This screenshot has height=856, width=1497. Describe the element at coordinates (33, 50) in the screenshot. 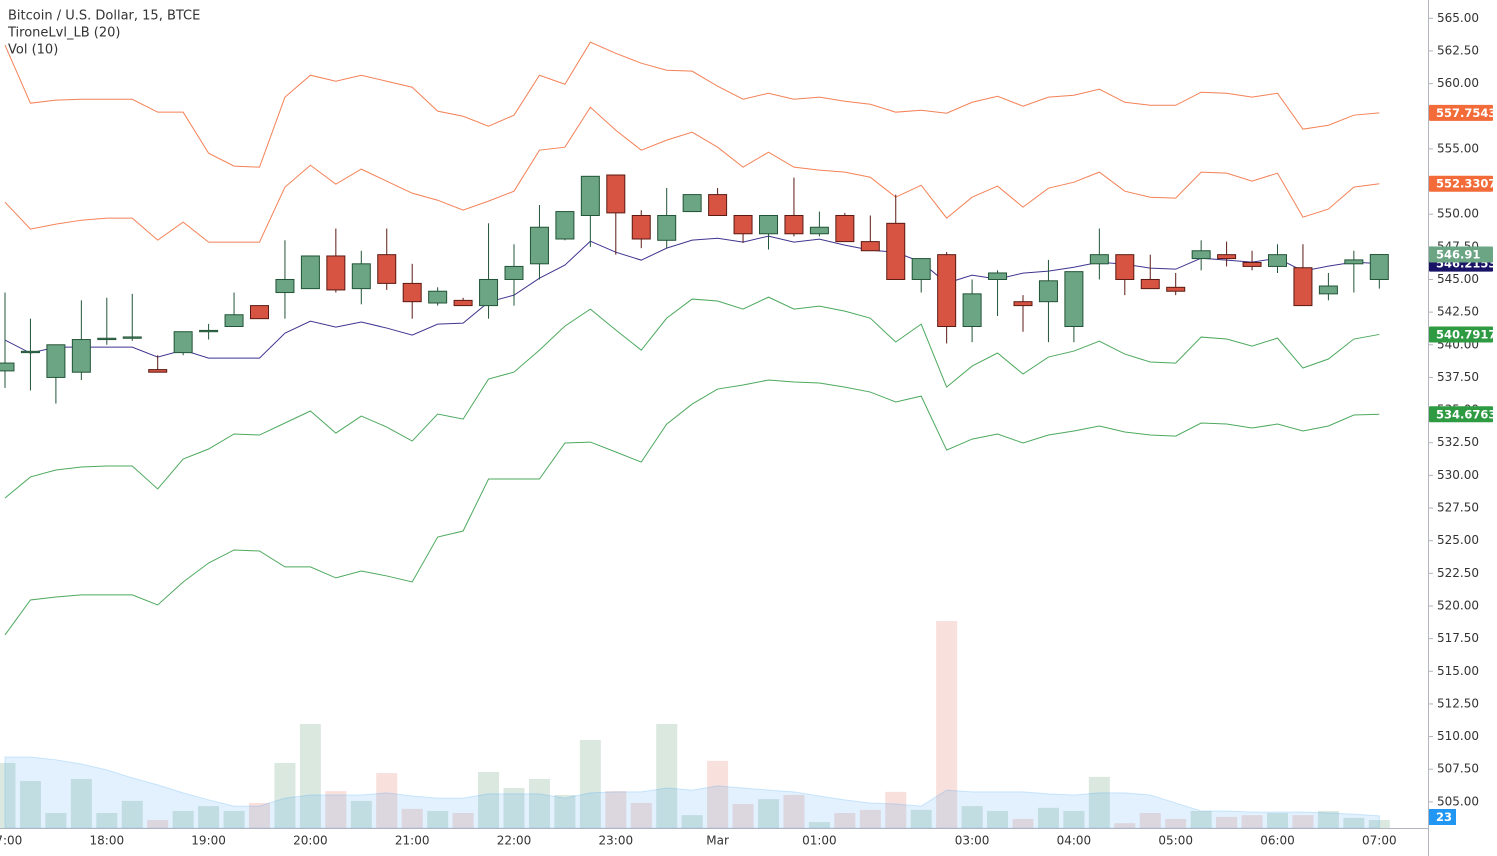

I see `volume-label: Vol (10)` at that location.